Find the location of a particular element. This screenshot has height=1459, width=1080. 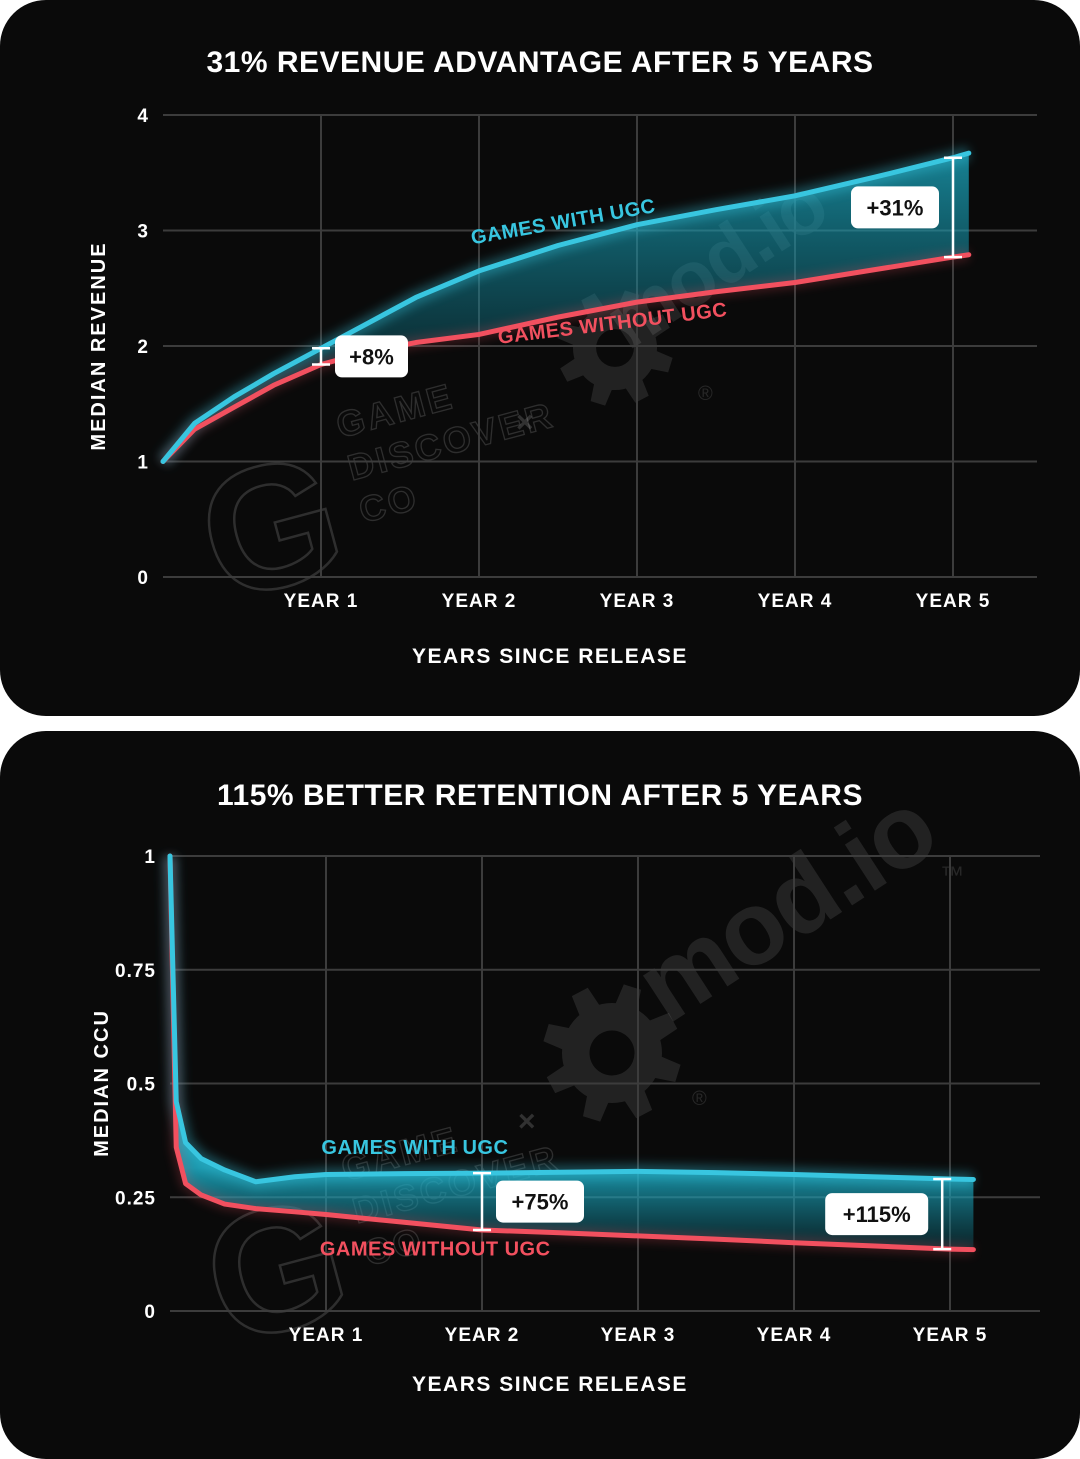

revenue-chart-title: 31% REVENUE ADVANTAGE AFTER 5 YEARS is located at coordinates (540, 62).